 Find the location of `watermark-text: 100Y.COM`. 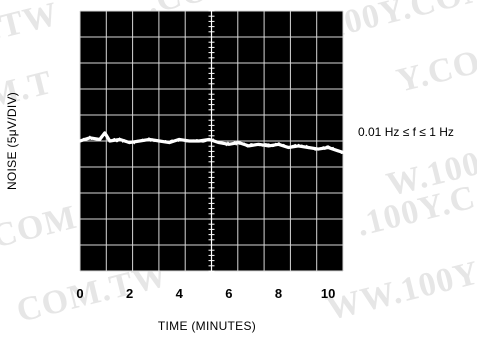

watermark-text: 100Y.COM is located at coordinates (400, 23).